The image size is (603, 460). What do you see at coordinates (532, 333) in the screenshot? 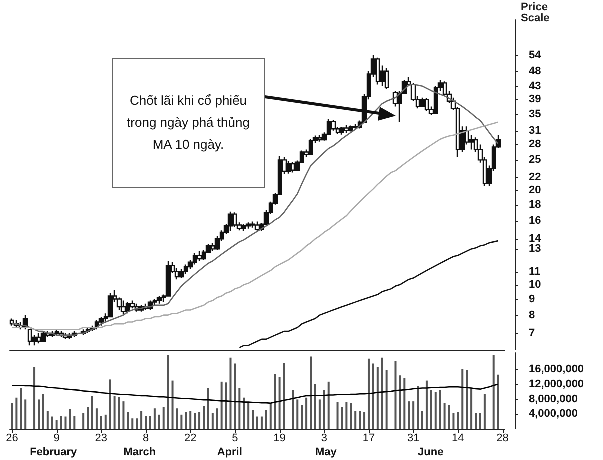
I see `y-tick-label: 7` at bounding box center [532, 333].